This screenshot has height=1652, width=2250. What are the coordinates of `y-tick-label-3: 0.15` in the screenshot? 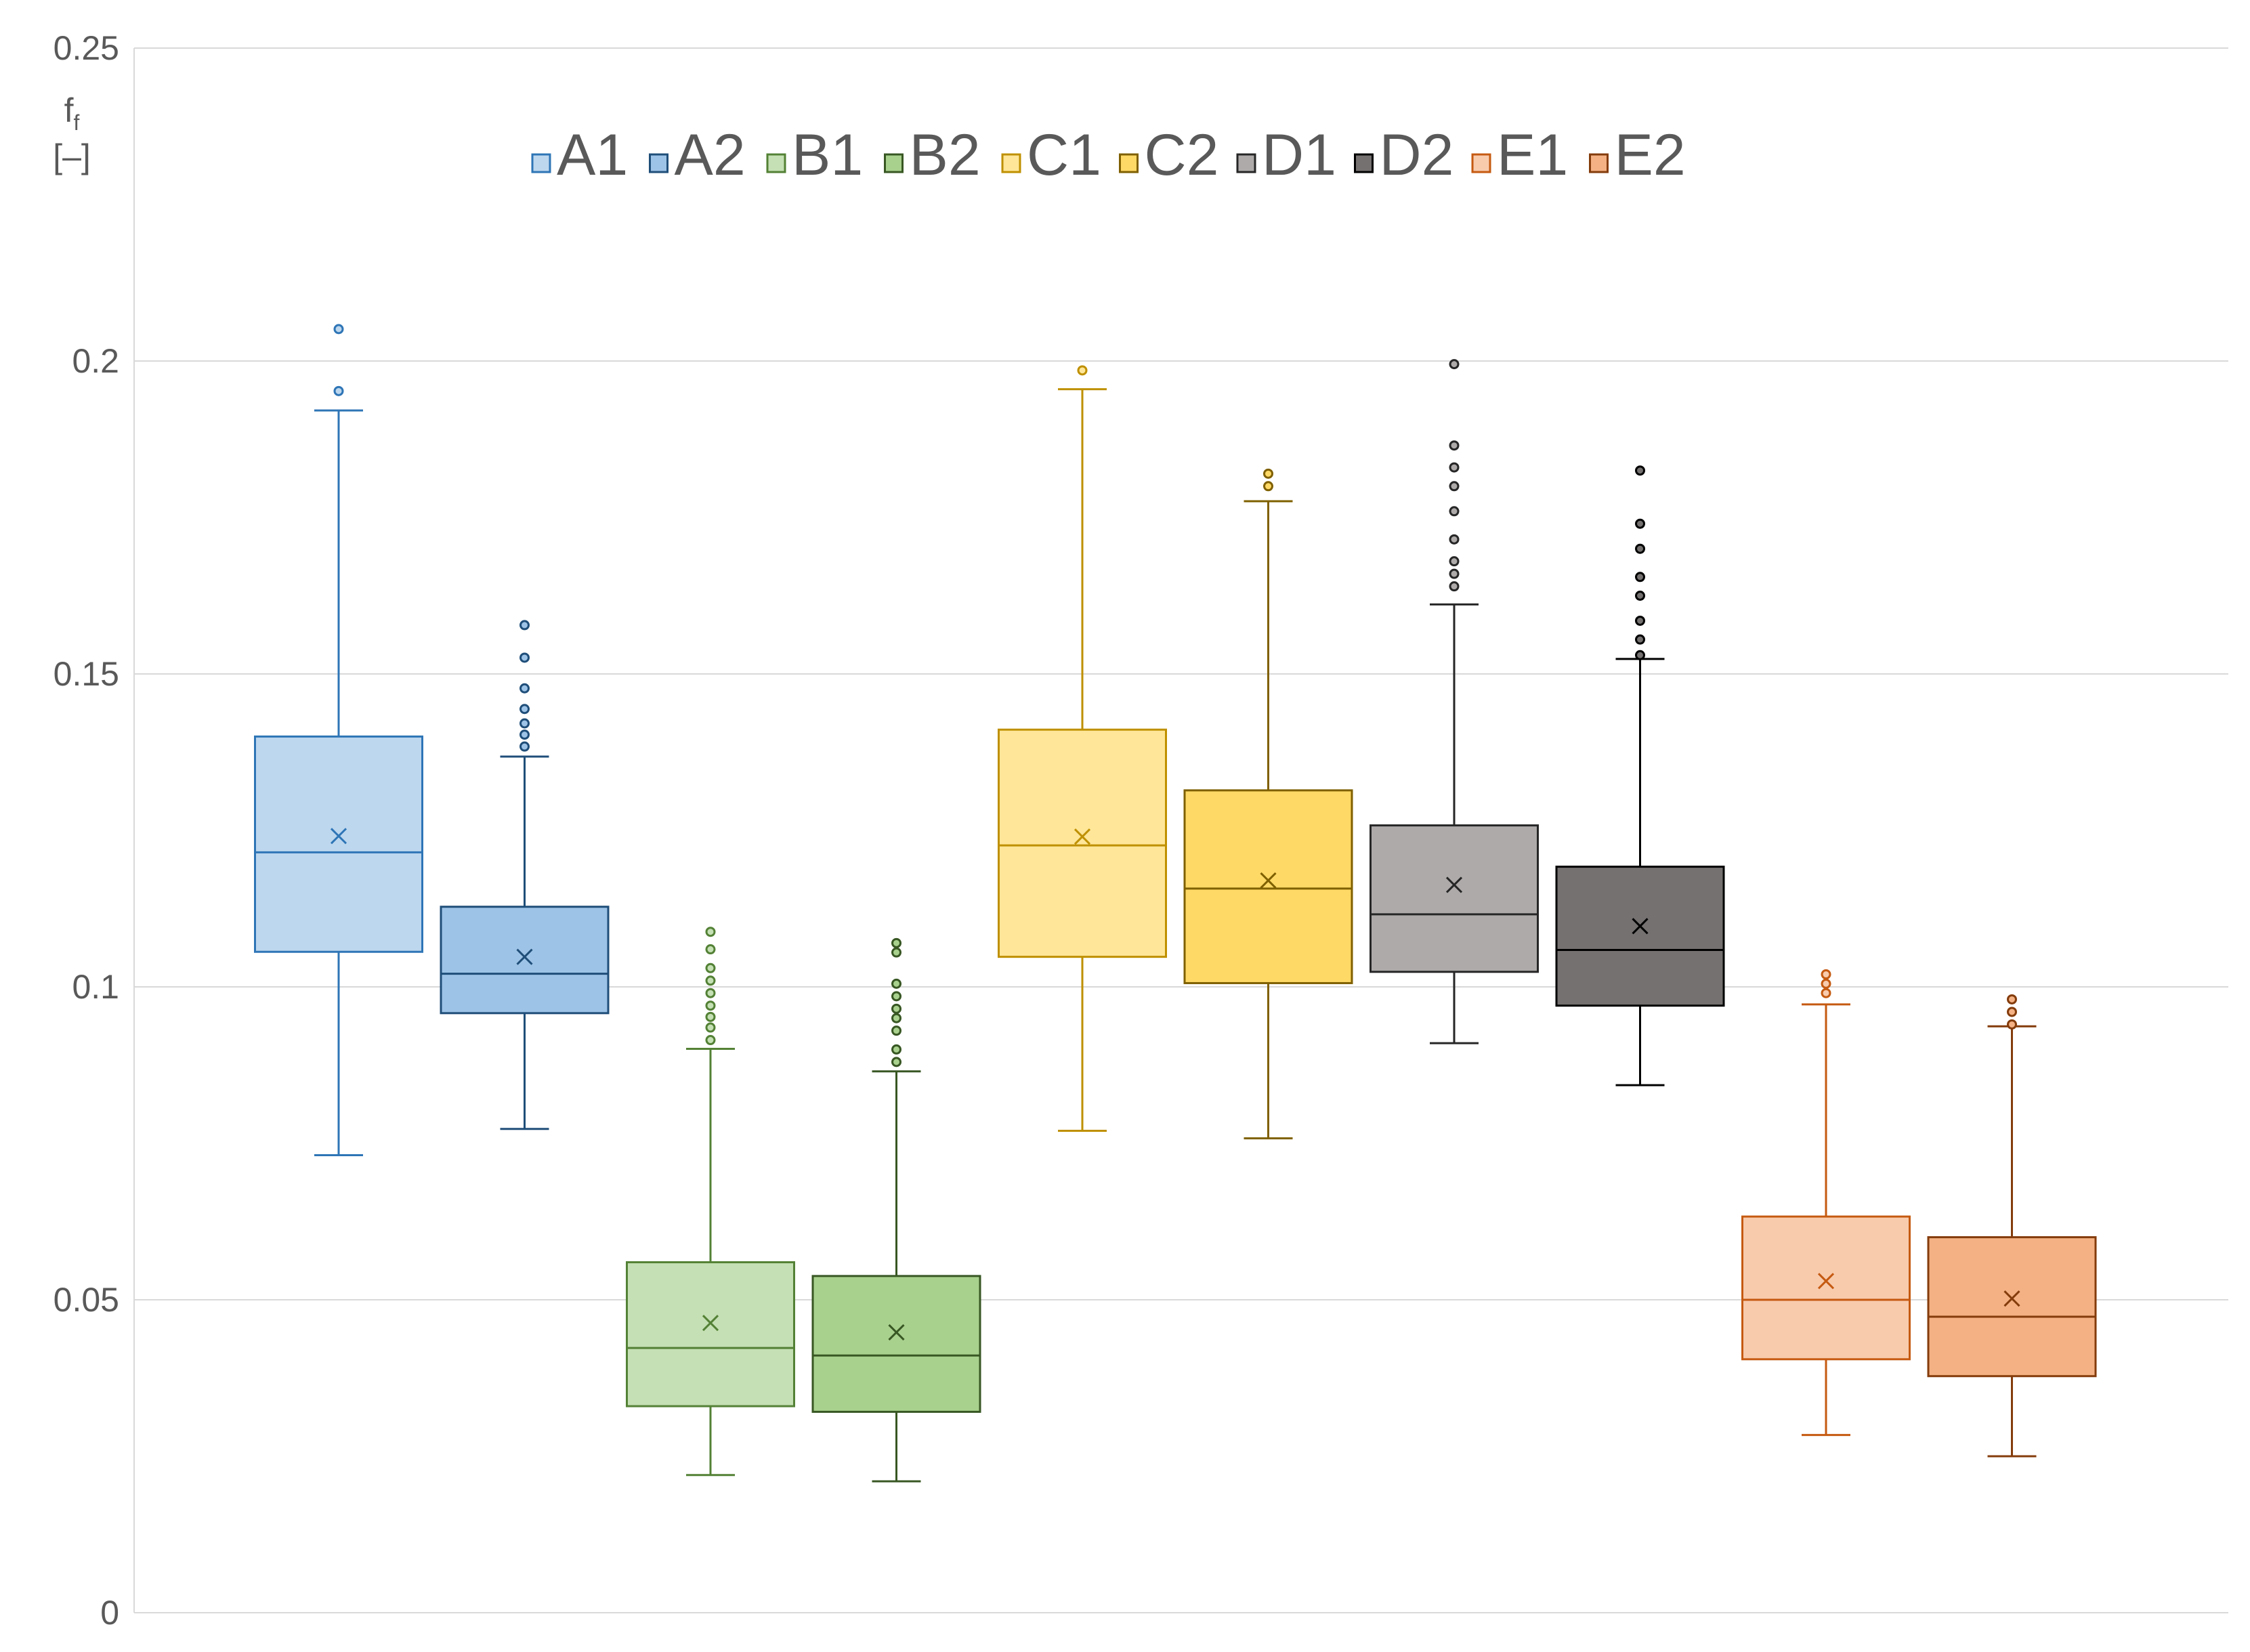 It's located at (86, 674).